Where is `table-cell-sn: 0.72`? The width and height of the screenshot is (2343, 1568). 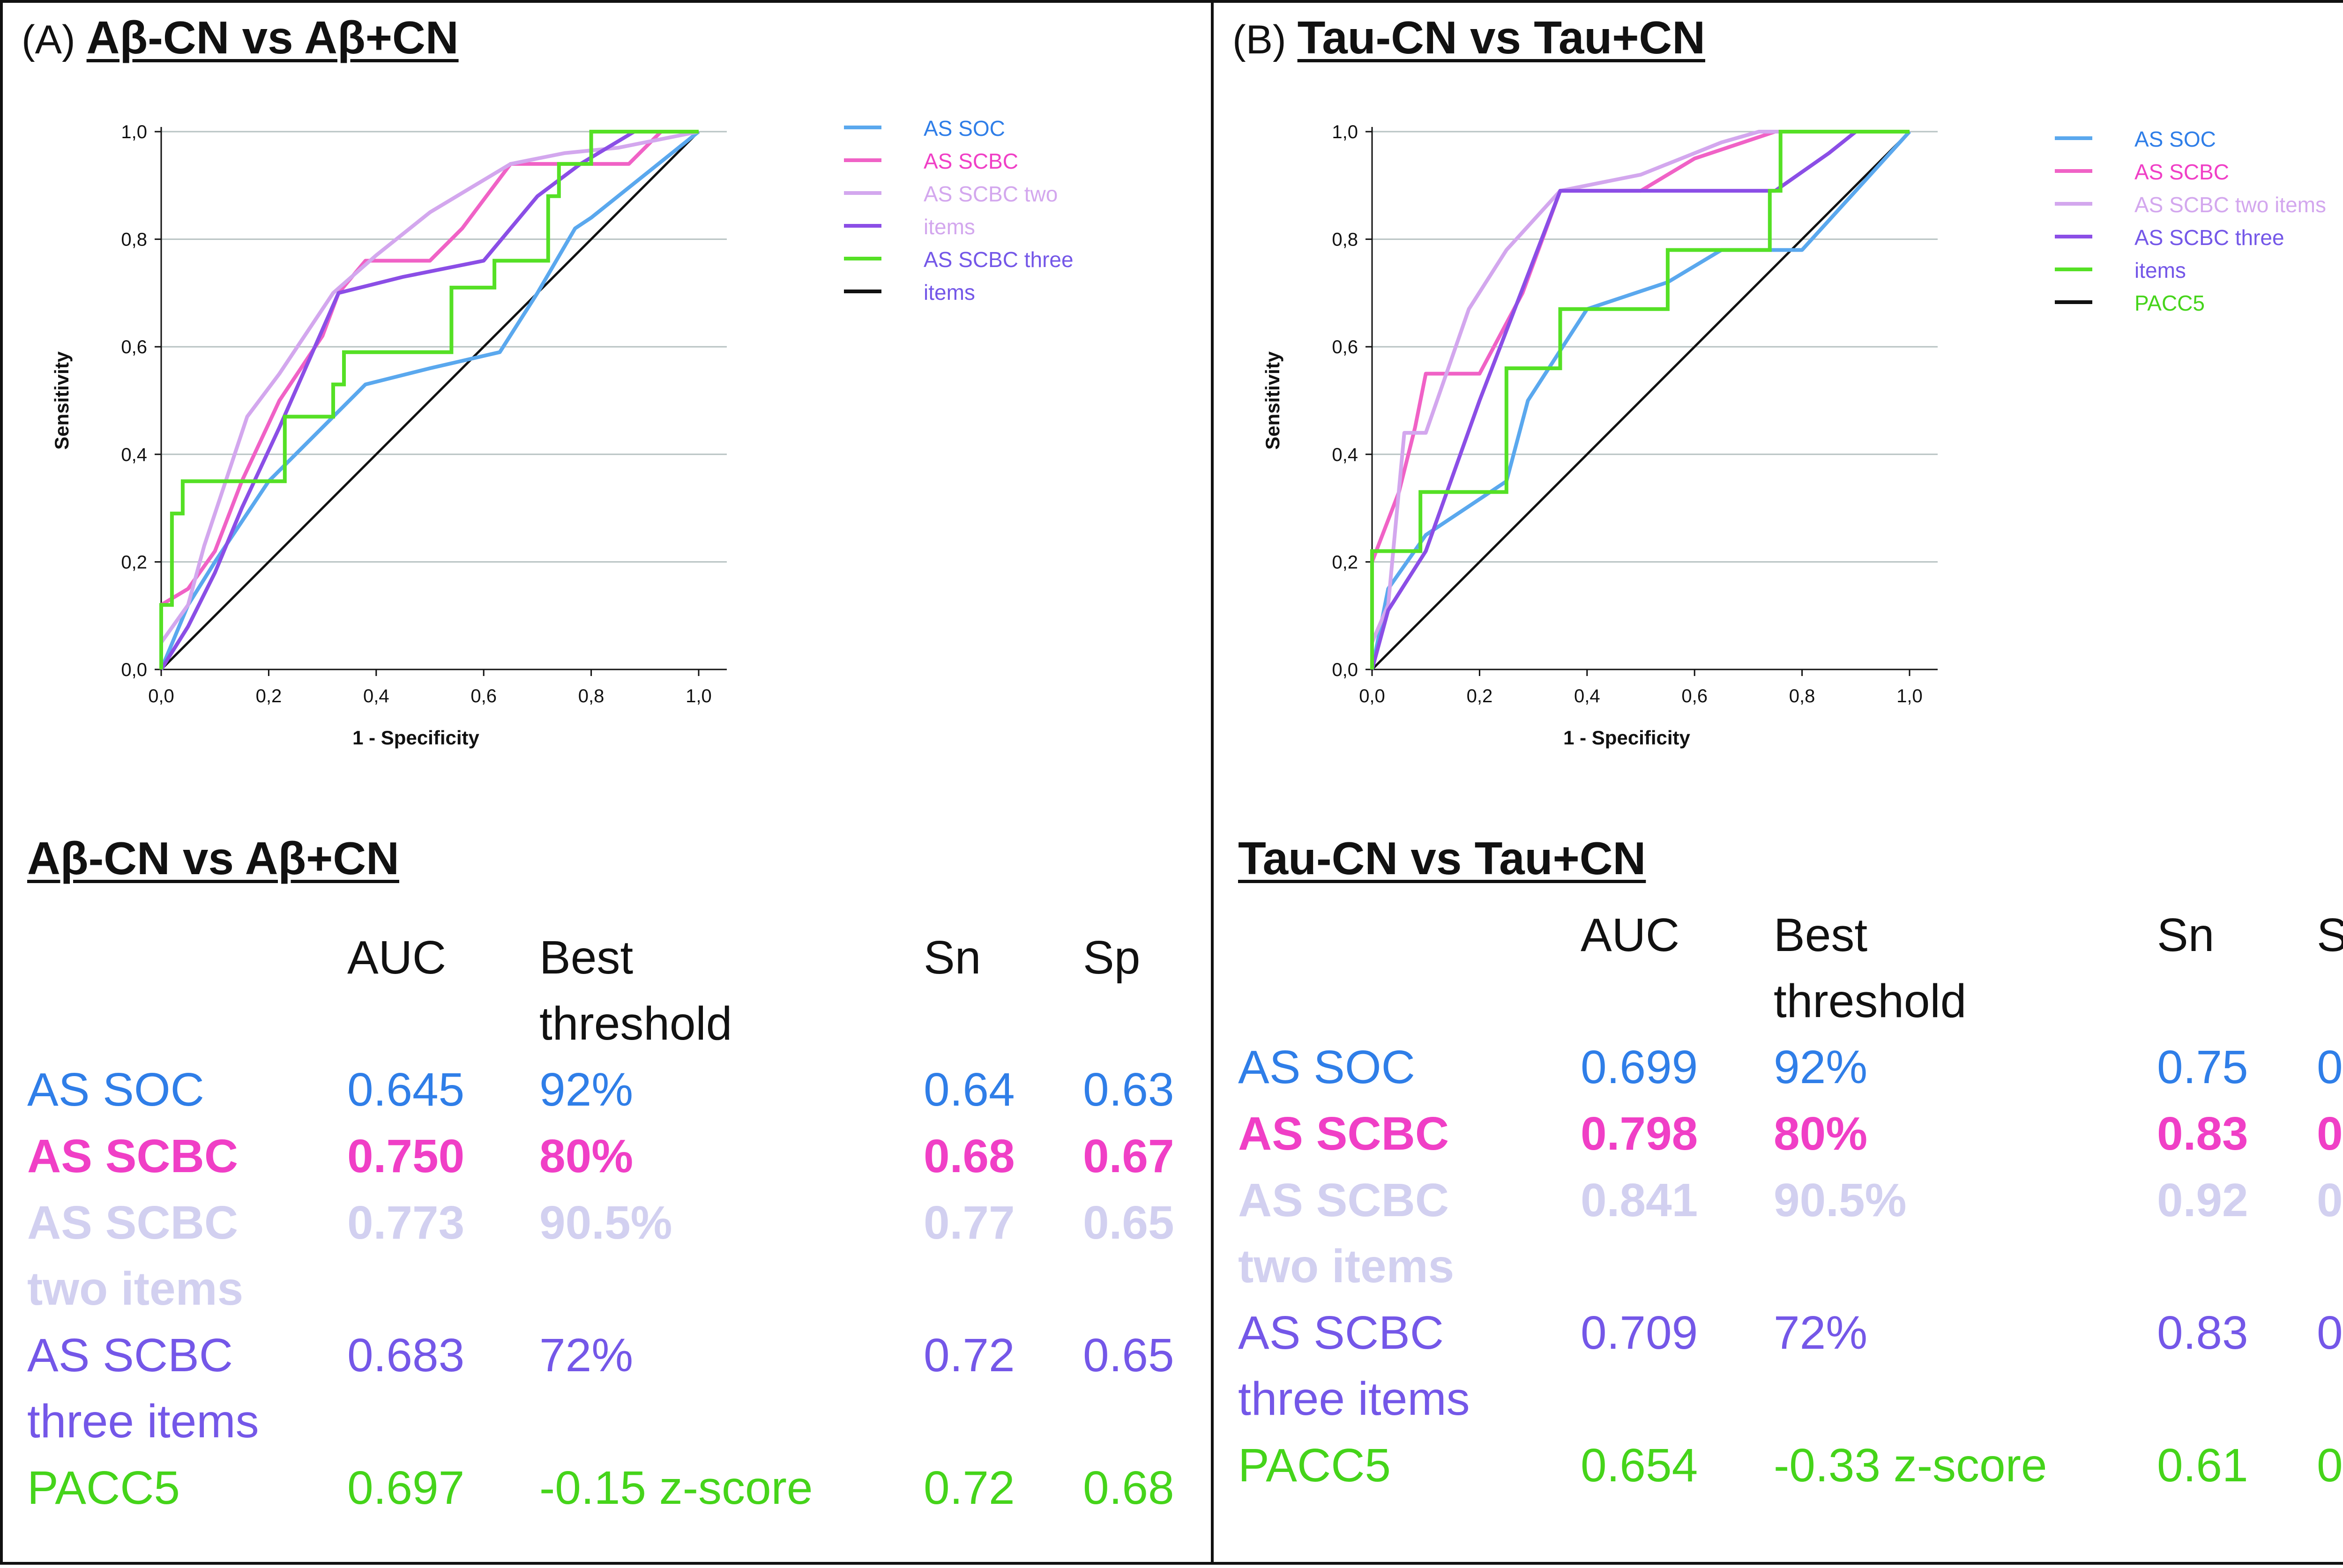 table-cell-sn: 0.72 is located at coordinates (969, 1488).